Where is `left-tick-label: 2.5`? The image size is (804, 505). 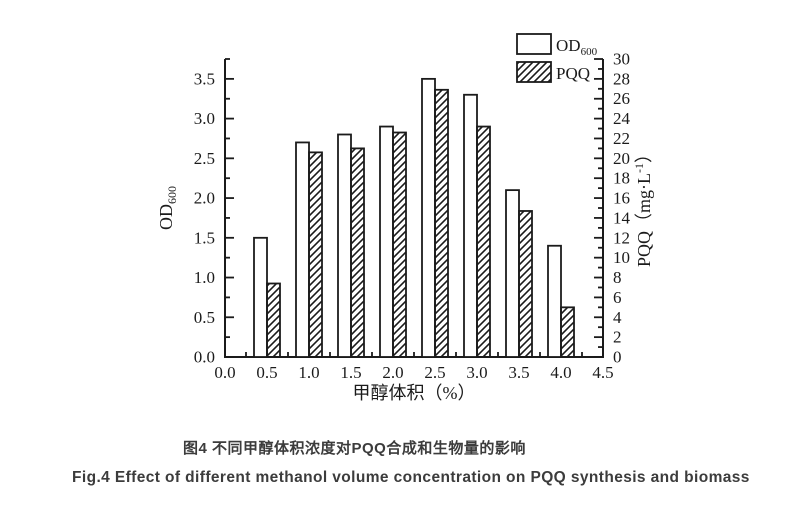 left-tick-label: 2.5 is located at coordinates (204, 158).